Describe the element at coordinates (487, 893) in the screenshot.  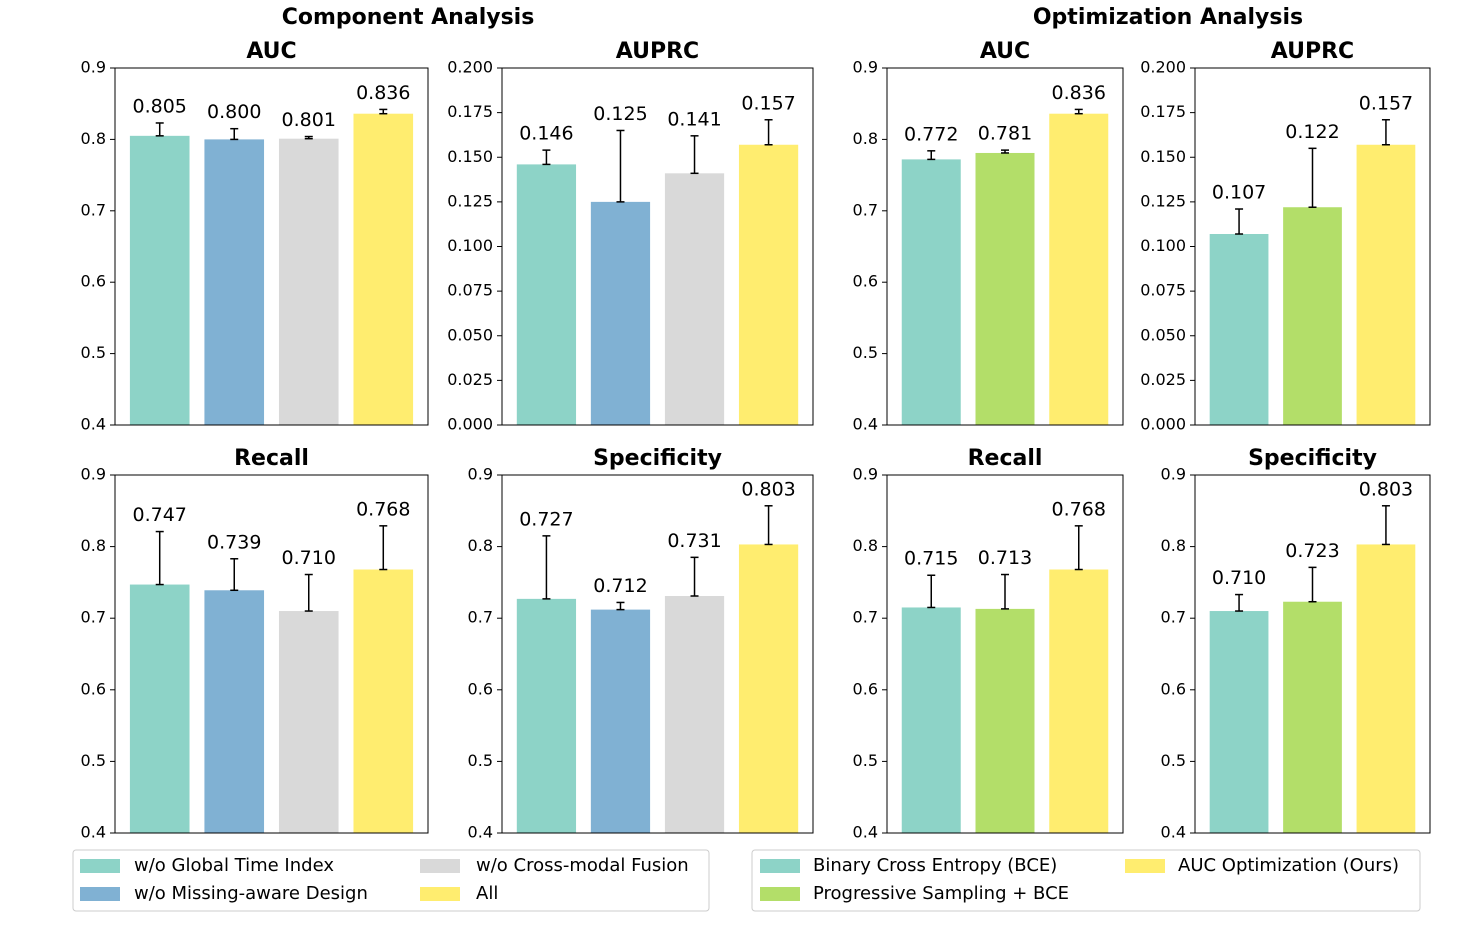
I see `legend-label: All` at that location.